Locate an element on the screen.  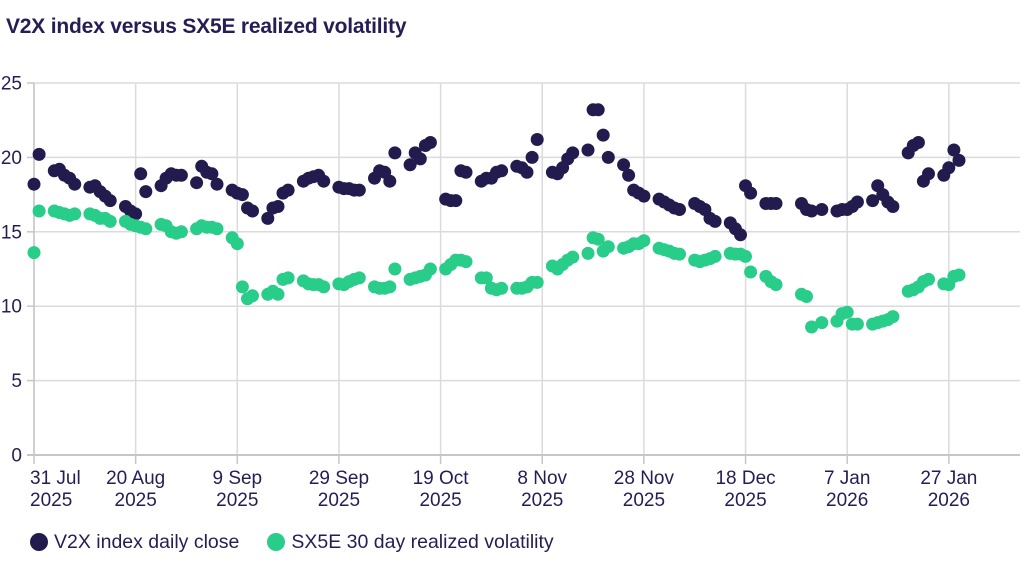
y-tick-label: 20 is located at coordinates (11, 158).